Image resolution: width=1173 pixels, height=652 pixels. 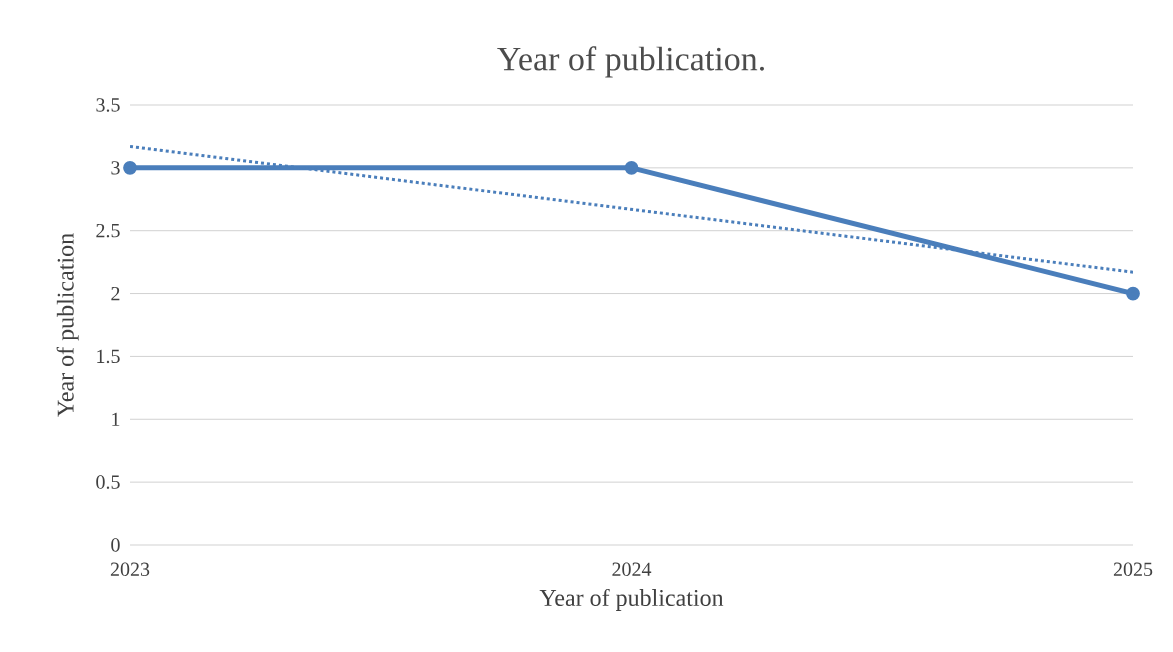 What do you see at coordinates (115, 545) in the screenshot?
I see `y-tick-label: 0` at bounding box center [115, 545].